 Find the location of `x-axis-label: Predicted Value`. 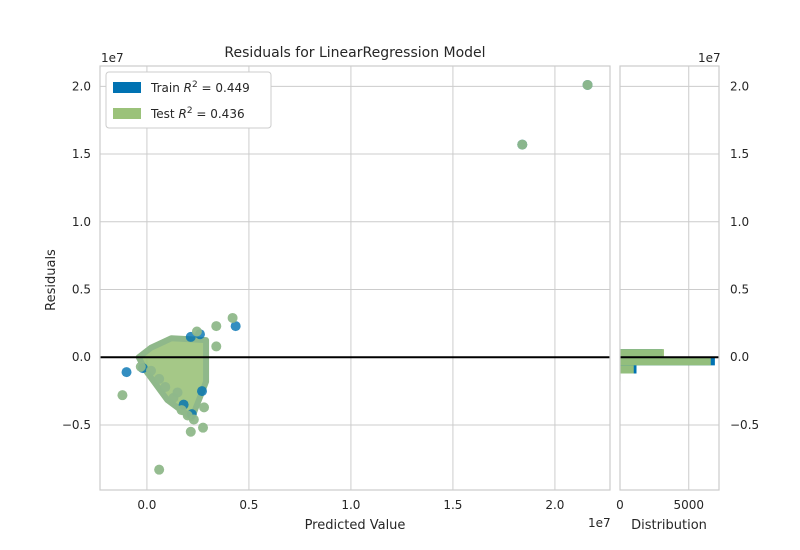

x-axis-label: Predicted Value is located at coordinates (355, 525).